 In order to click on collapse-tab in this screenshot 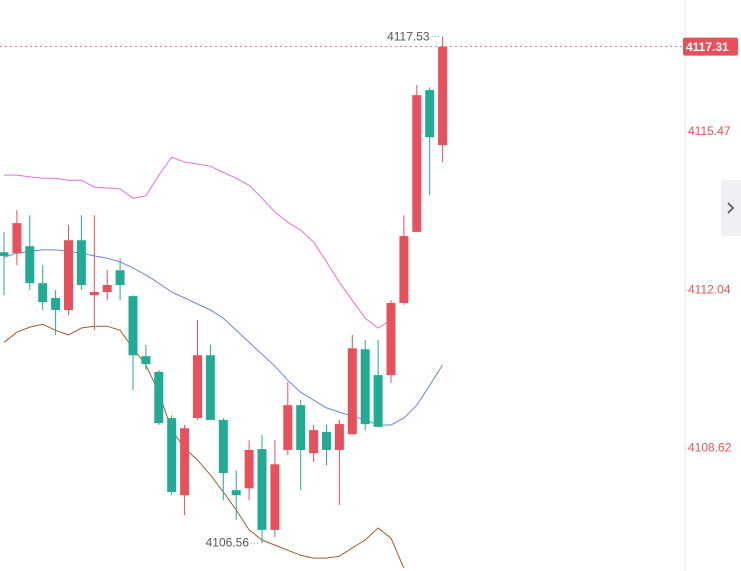, I will do `click(731, 208)`.